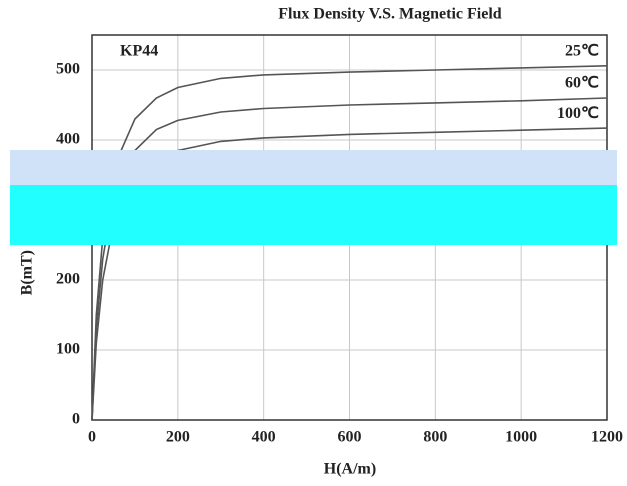 This screenshot has height=486, width=627. What do you see at coordinates (68, 69) in the screenshot?
I see `y-tick-label: 500` at bounding box center [68, 69].